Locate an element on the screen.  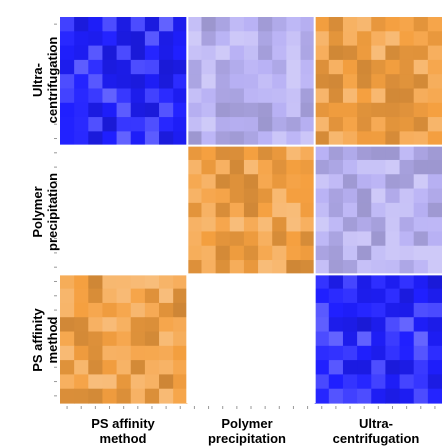
x-label-line1: Ultra- is located at coordinates (376, 423).